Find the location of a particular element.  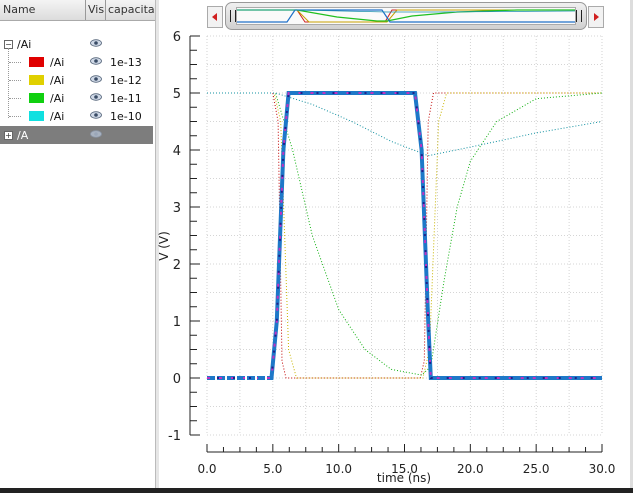

column-vis: Vis is located at coordinates (96, 9).